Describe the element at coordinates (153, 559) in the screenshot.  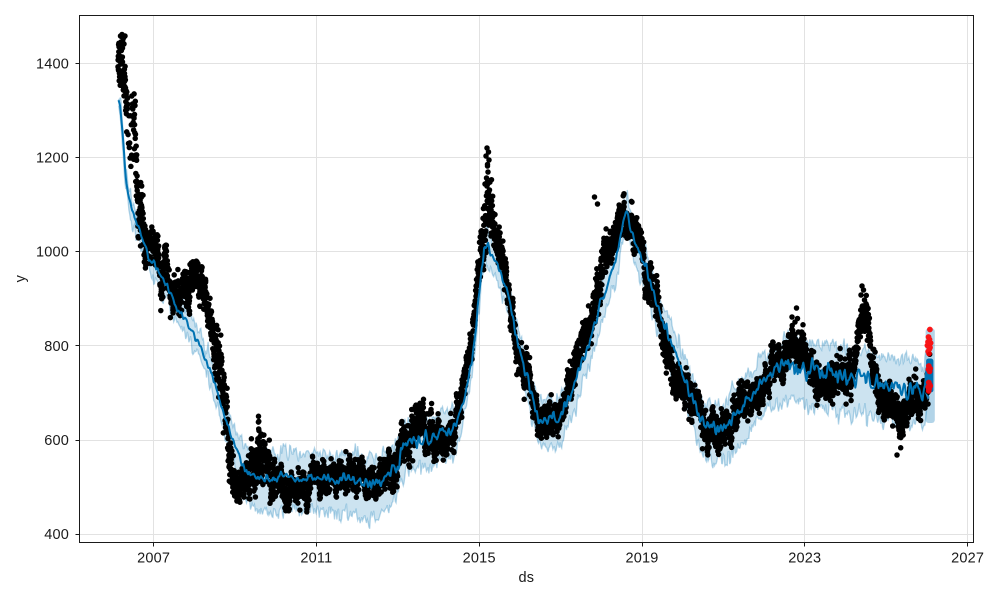
I see `svg-text: 2007` at that location.